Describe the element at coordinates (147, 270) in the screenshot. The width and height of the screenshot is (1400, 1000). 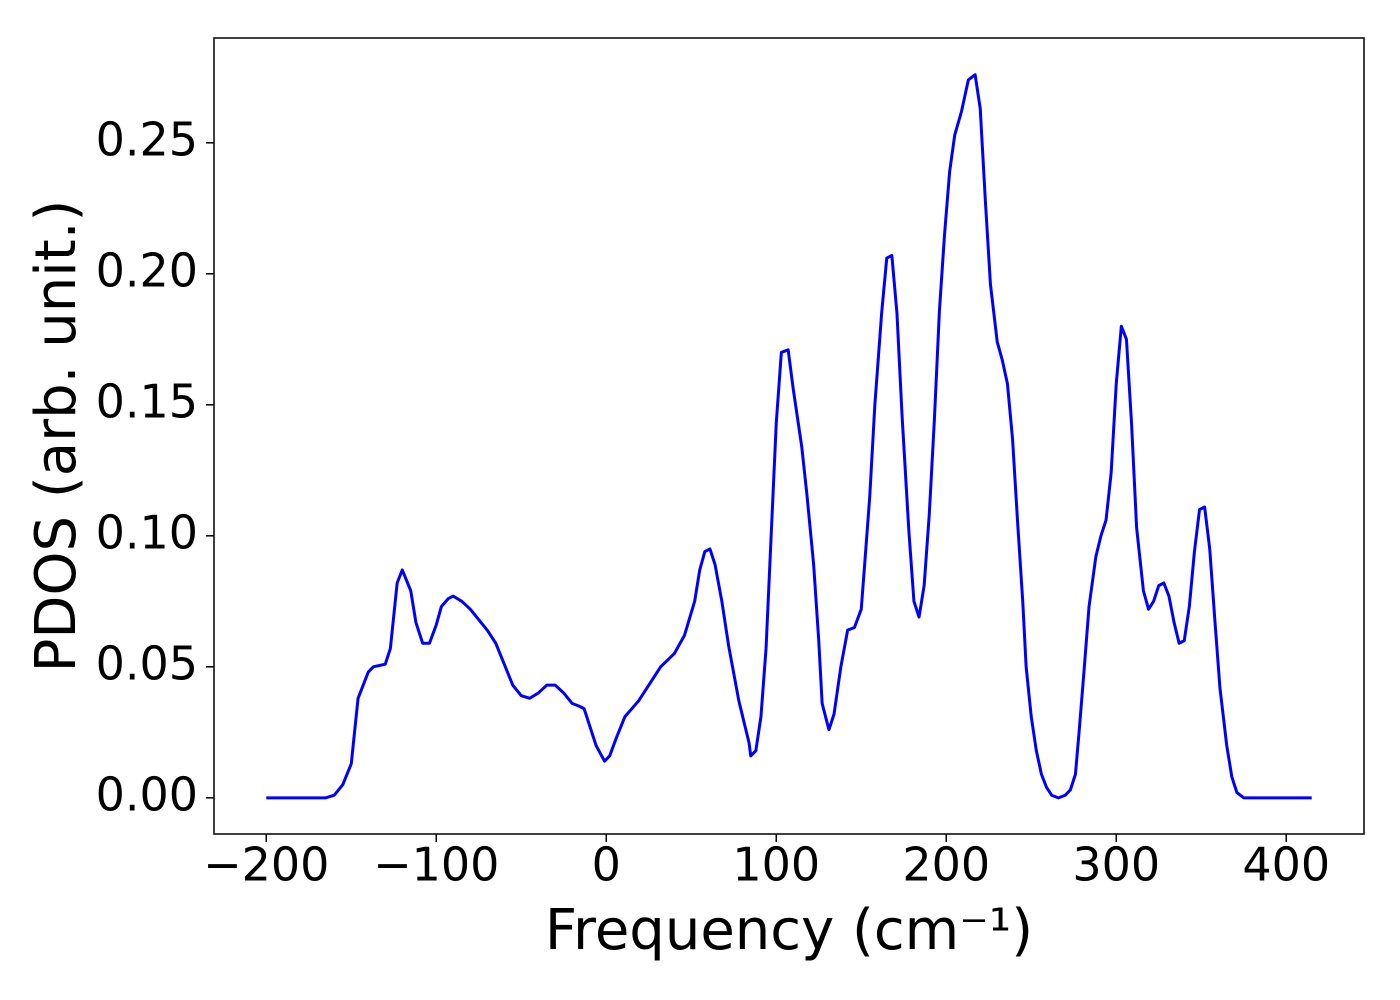
I see `y-tick-label: 0.20` at that location.